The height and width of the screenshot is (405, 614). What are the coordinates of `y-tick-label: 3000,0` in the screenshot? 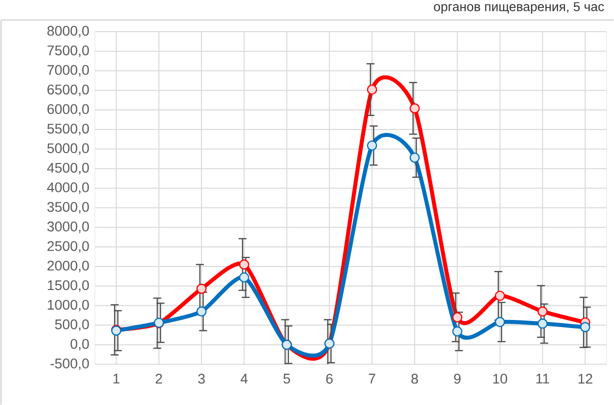 It's located at (68, 227).